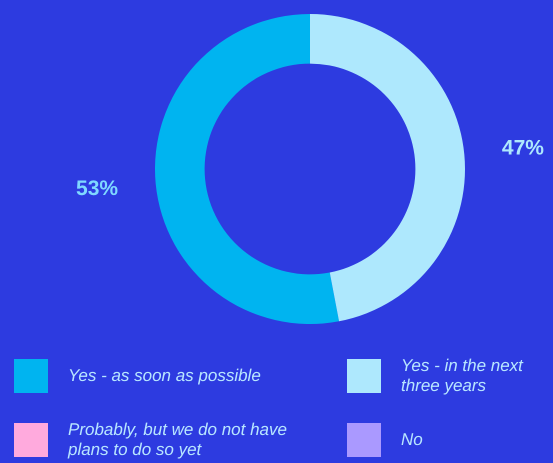 The height and width of the screenshot is (463, 553). What do you see at coordinates (523, 148) in the screenshot?
I see `data-label: 47%` at bounding box center [523, 148].